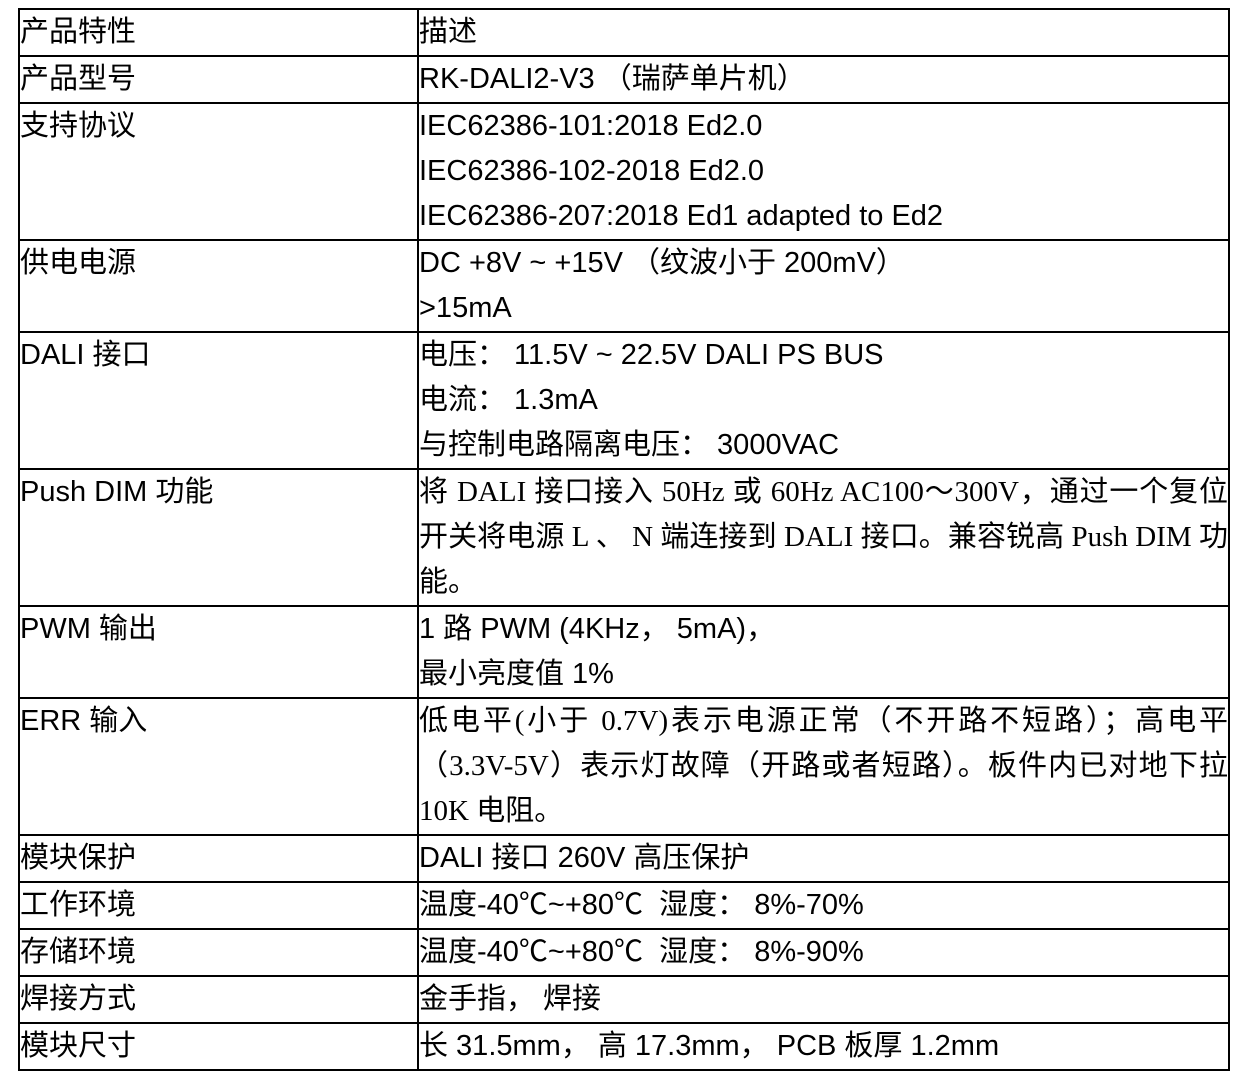 The image size is (1234, 1071). Describe the element at coordinates (218, 652) in the screenshot. I see `feature-cell: PWM 输出` at that location.